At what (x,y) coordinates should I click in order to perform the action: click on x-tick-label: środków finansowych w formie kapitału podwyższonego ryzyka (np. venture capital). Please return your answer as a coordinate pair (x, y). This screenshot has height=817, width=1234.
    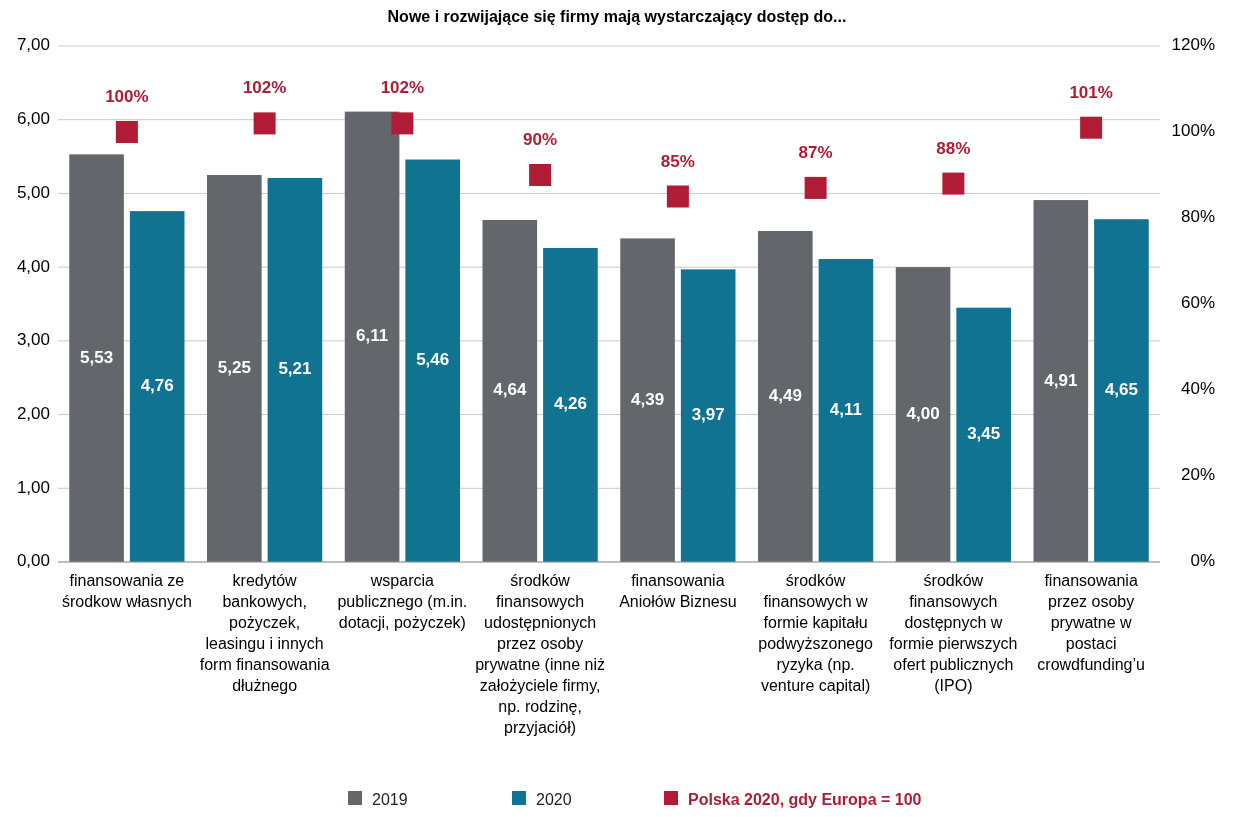
    Looking at the image, I should click on (816, 633).